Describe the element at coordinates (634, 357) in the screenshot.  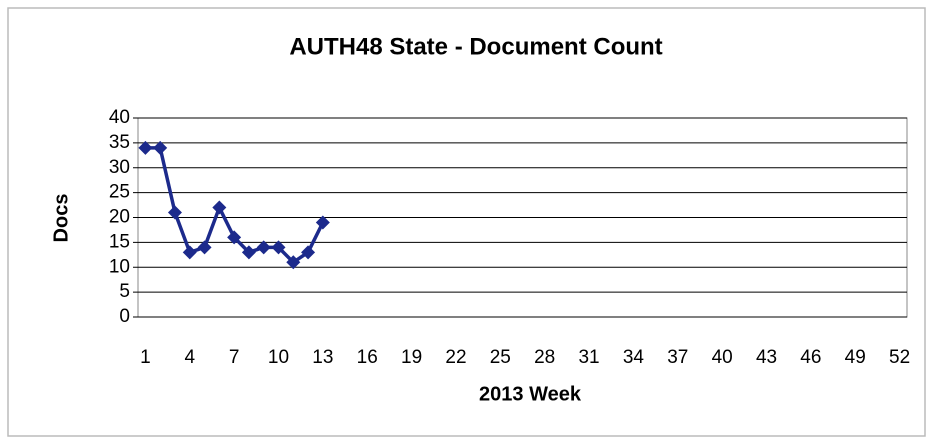
I see `x-tick-label: 34` at that location.